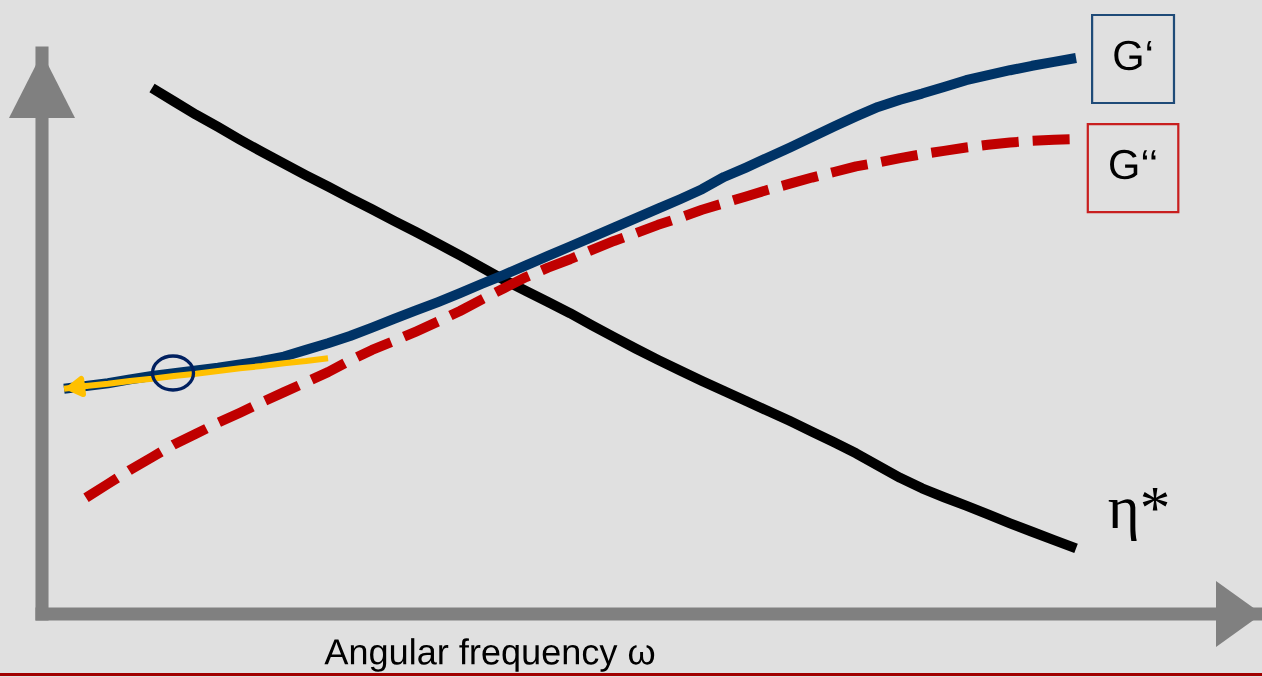 Image resolution: width=1262 pixels, height=677 pixels. I want to click on series-label: G‘, so click(1133, 55).